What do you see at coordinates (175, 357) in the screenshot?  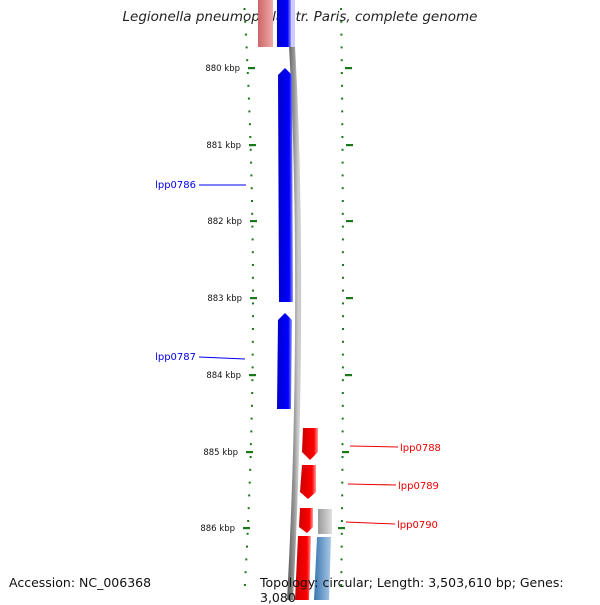 I see `gene-label-lpp0787: lpp0787` at bounding box center [175, 357].